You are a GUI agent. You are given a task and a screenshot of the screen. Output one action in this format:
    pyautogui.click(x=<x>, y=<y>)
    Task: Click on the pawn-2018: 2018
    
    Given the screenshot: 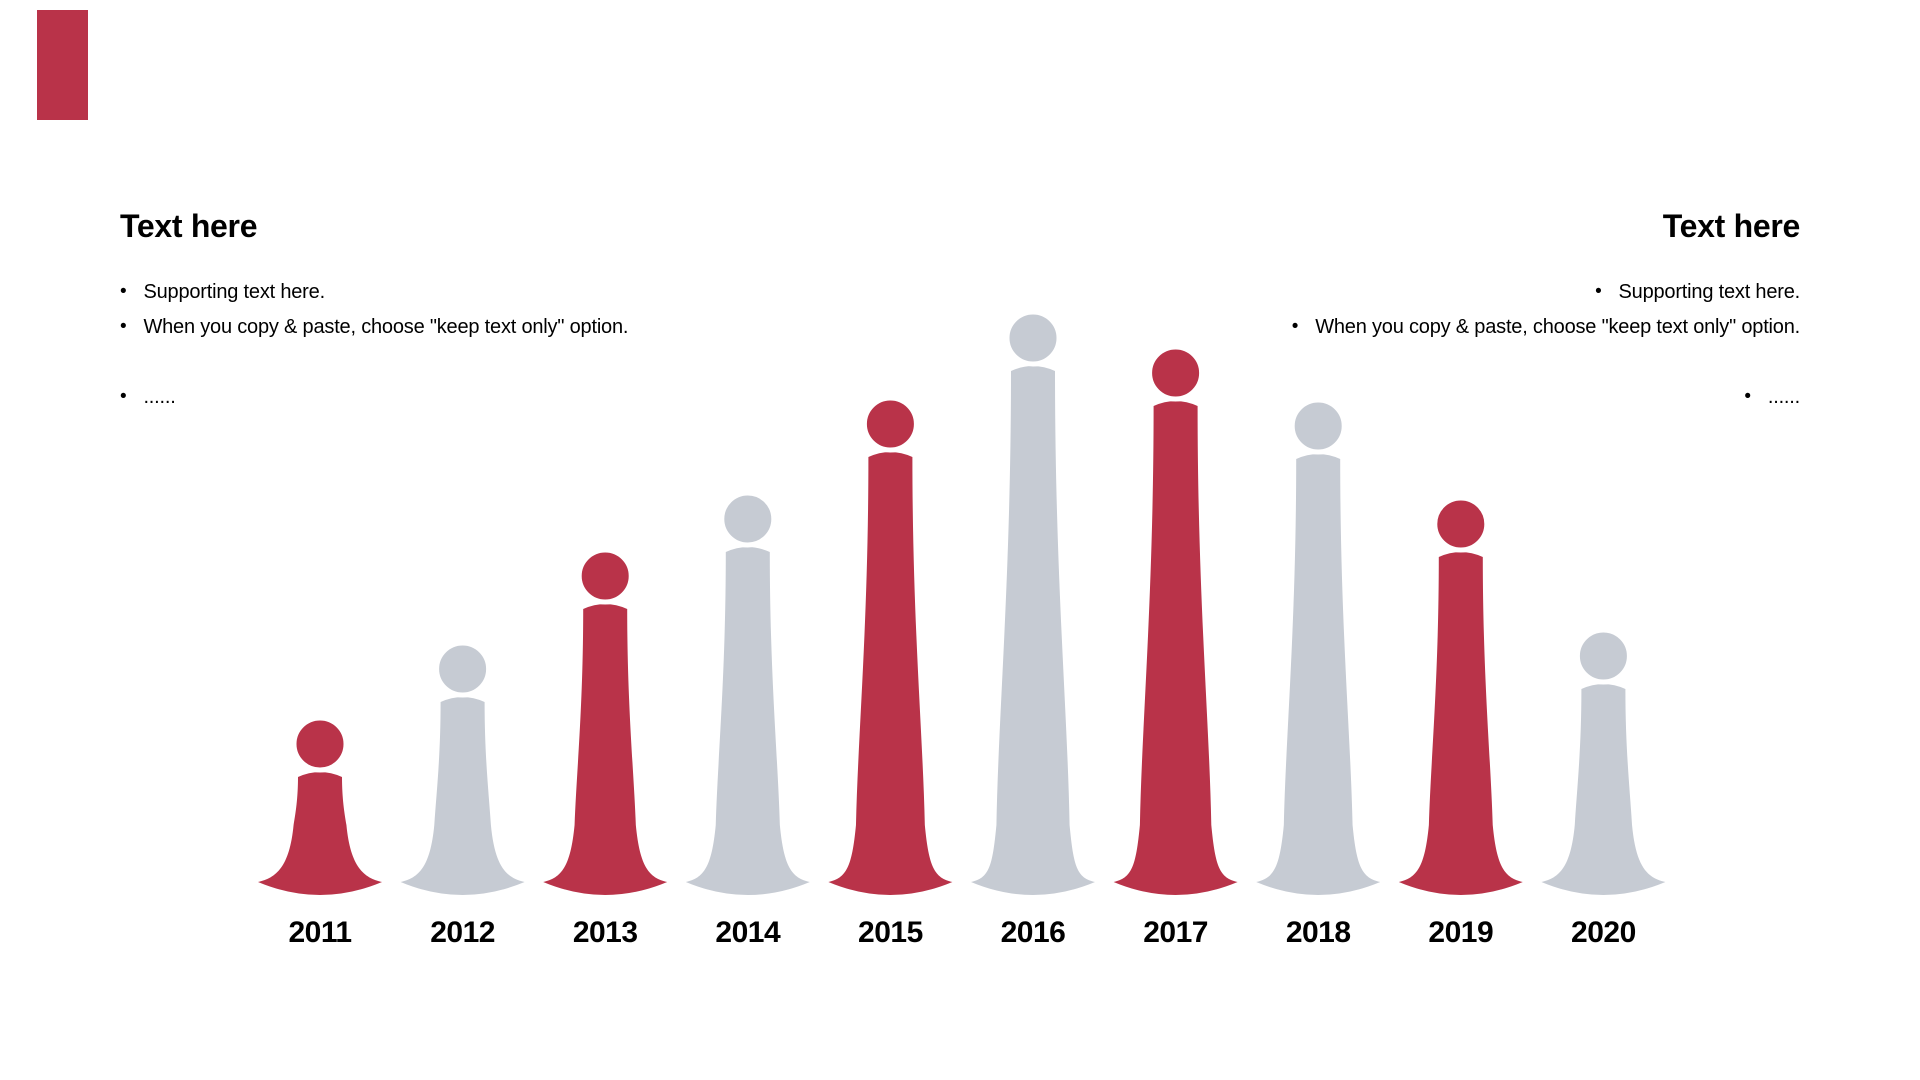 What is the action you would take?
    pyautogui.click(x=1318, y=673)
    